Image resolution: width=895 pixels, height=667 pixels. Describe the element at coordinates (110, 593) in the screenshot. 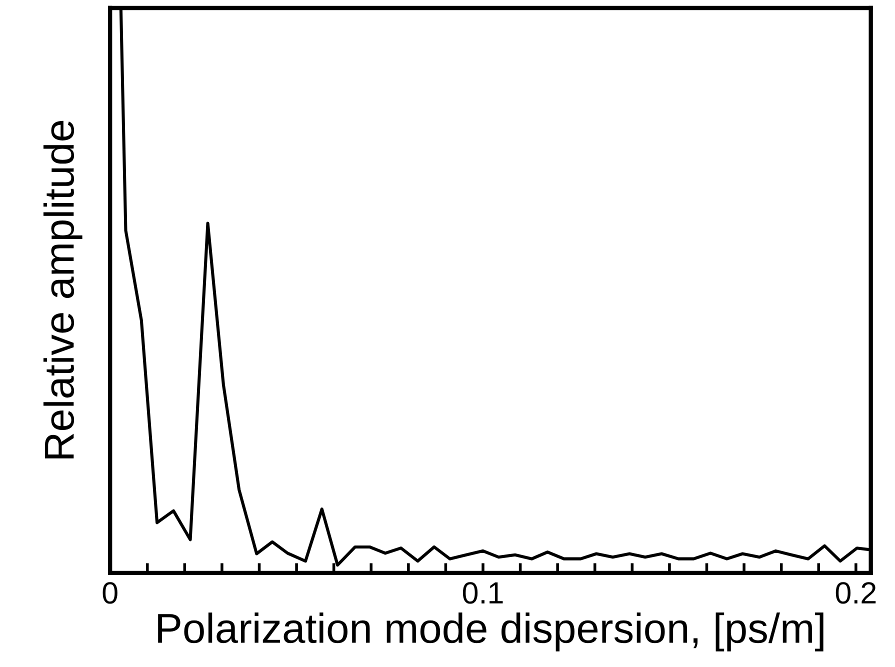

I see `x-tick-label: 0` at that location.